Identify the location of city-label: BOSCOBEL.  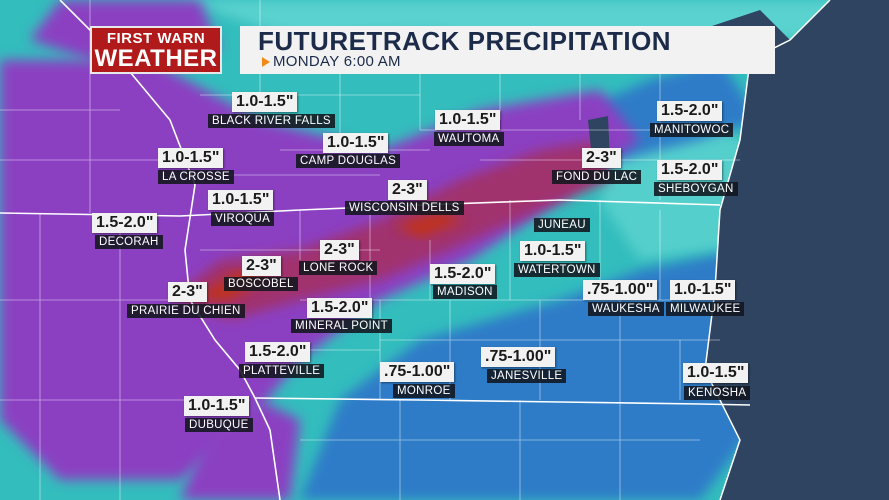
(261, 284).